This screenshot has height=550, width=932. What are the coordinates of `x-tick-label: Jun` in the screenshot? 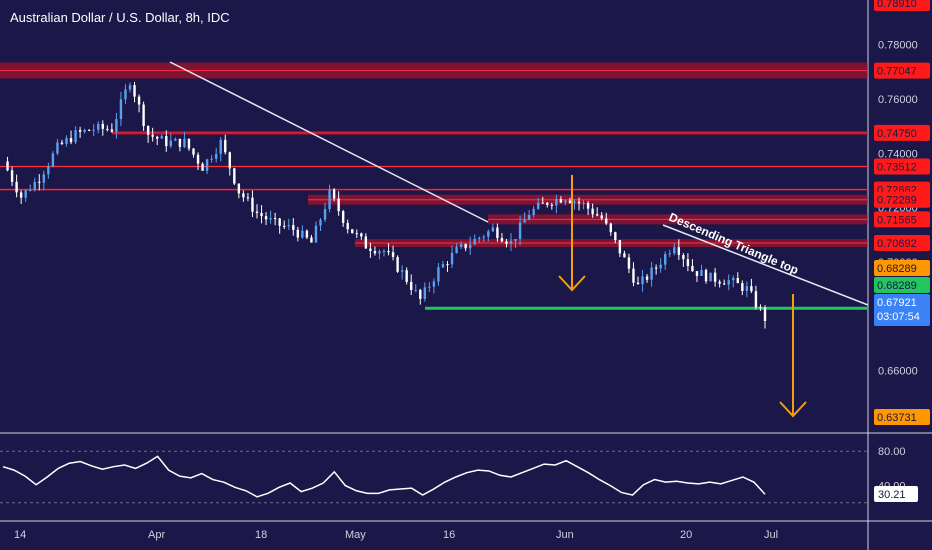 It's located at (565, 535).